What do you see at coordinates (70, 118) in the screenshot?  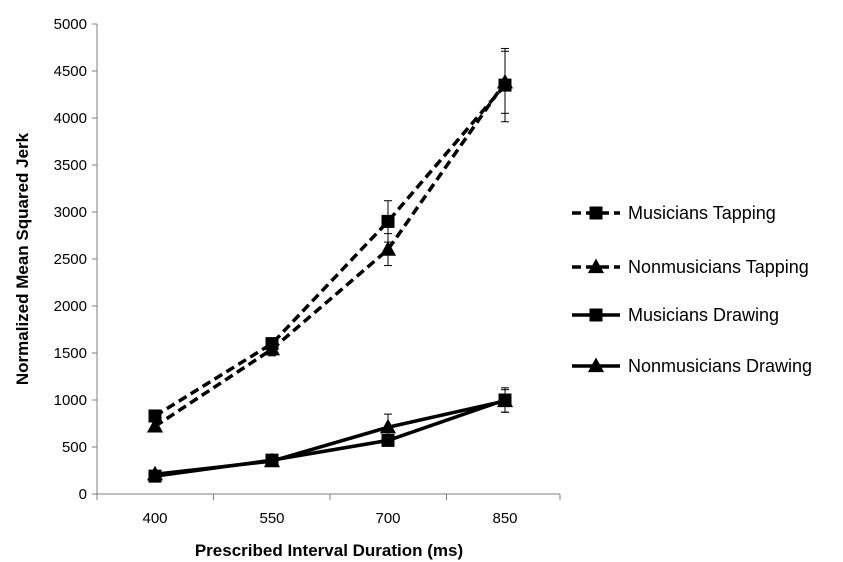 I see `y-tick-label: 4000` at bounding box center [70, 118].